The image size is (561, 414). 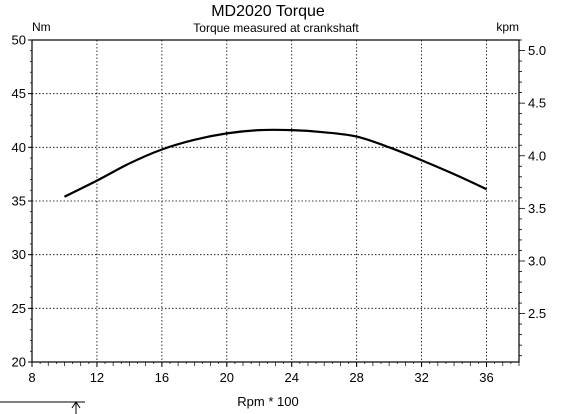 What do you see at coordinates (19, 40) in the screenshot?
I see `y-left-tick-label: 50` at bounding box center [19, 40].